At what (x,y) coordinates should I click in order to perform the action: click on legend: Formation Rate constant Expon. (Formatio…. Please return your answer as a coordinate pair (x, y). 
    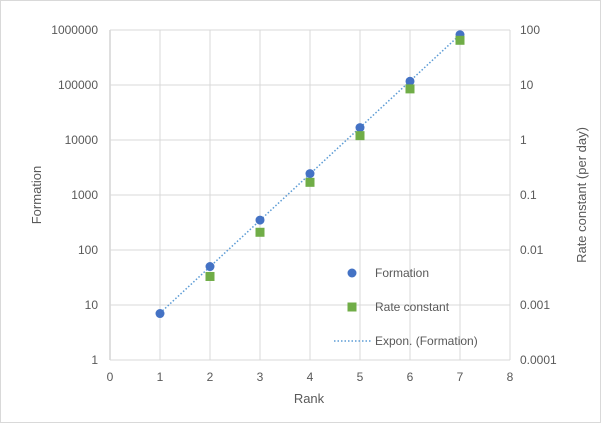
    Looking at the image, I should click on (406, 307).